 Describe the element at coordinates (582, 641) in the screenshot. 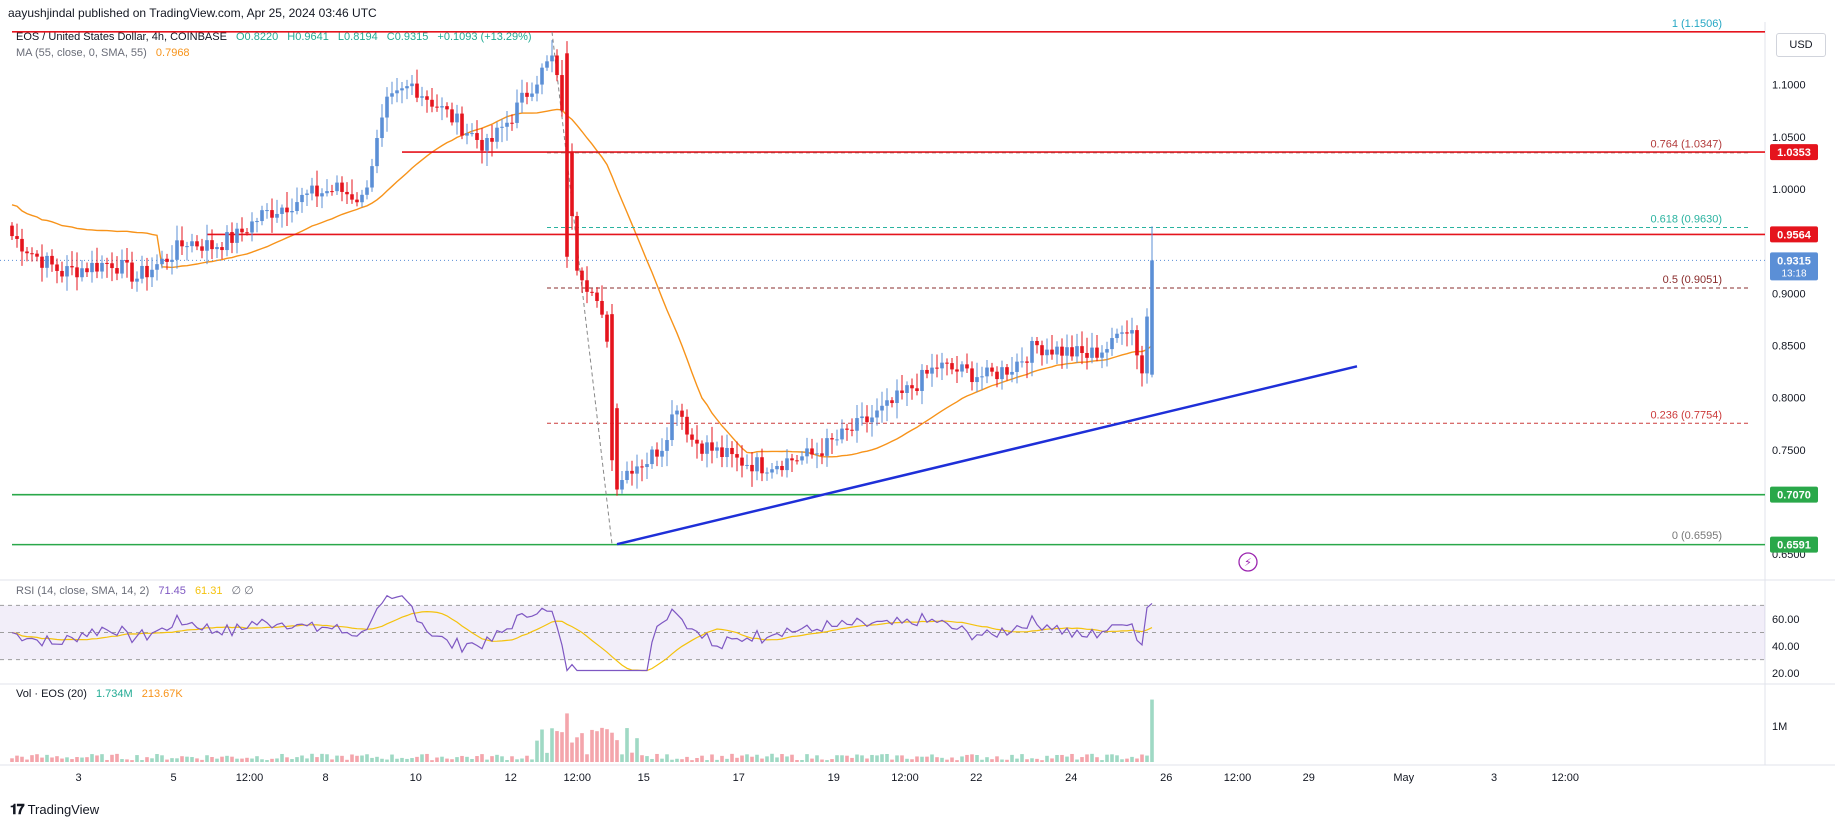

I see `rsi-ma-line` at that location.